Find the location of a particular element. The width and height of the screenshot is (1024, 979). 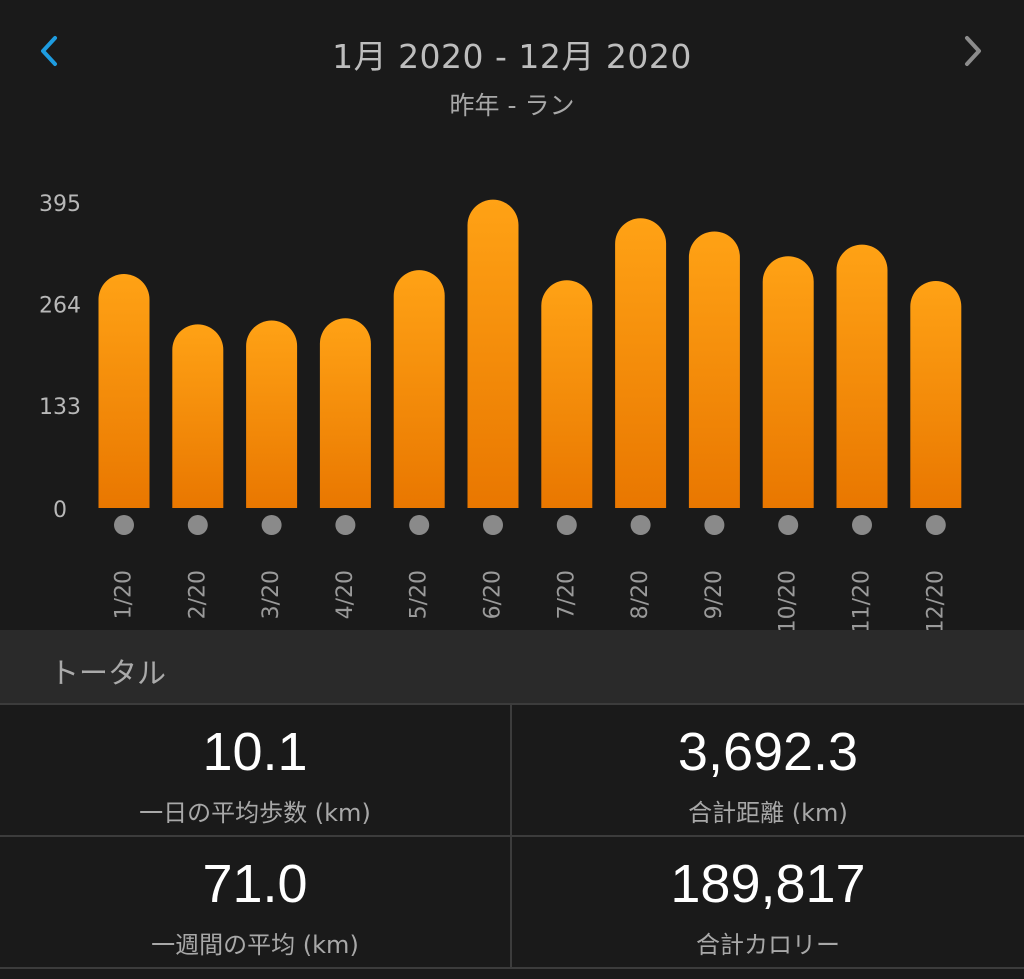

section-title: トータル is located at coordinates (108, 673).